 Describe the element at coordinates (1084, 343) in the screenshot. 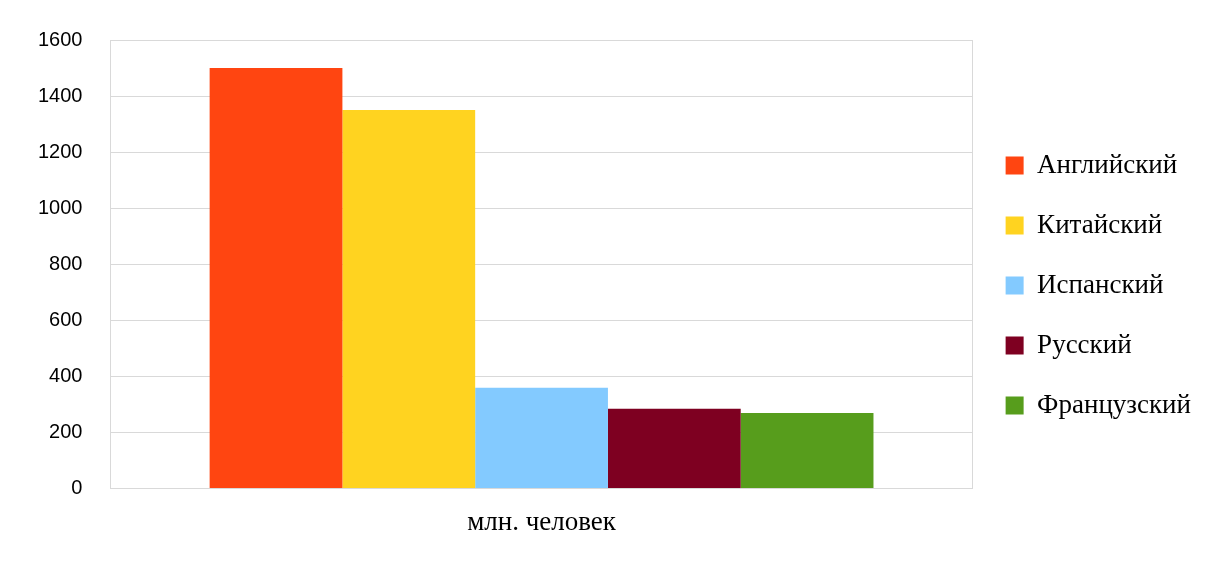

I see `legend-label: Русский` at that location.